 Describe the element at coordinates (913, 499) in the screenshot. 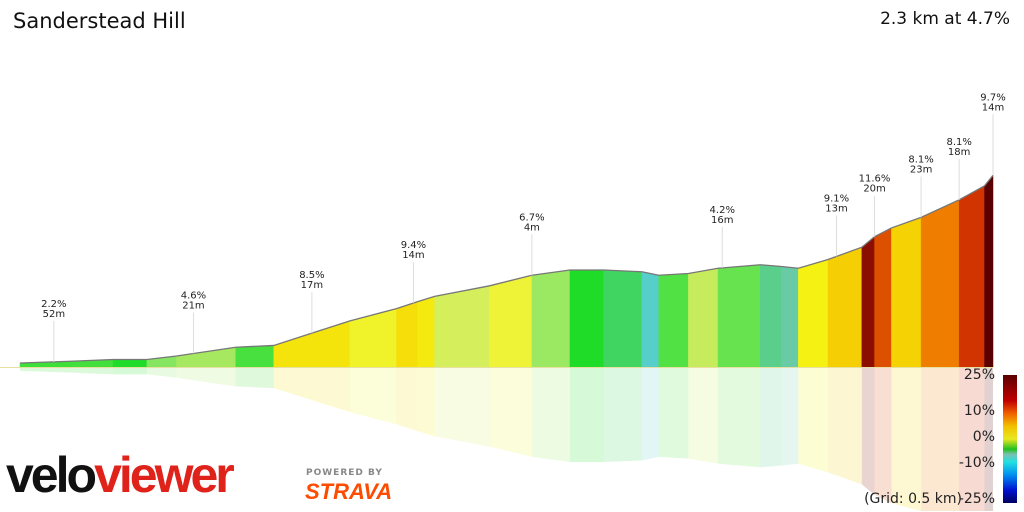

I see `grid-note: (Grid: 0.5 km)` at that location.